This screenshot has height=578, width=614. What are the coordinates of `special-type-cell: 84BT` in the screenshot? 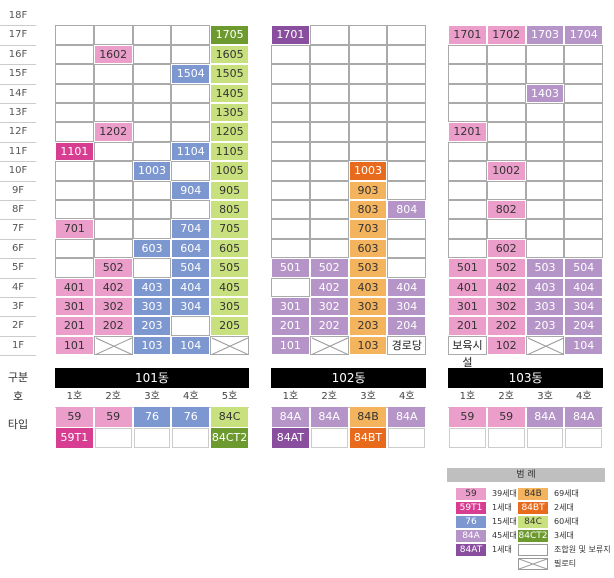 It's located at (368, 438).